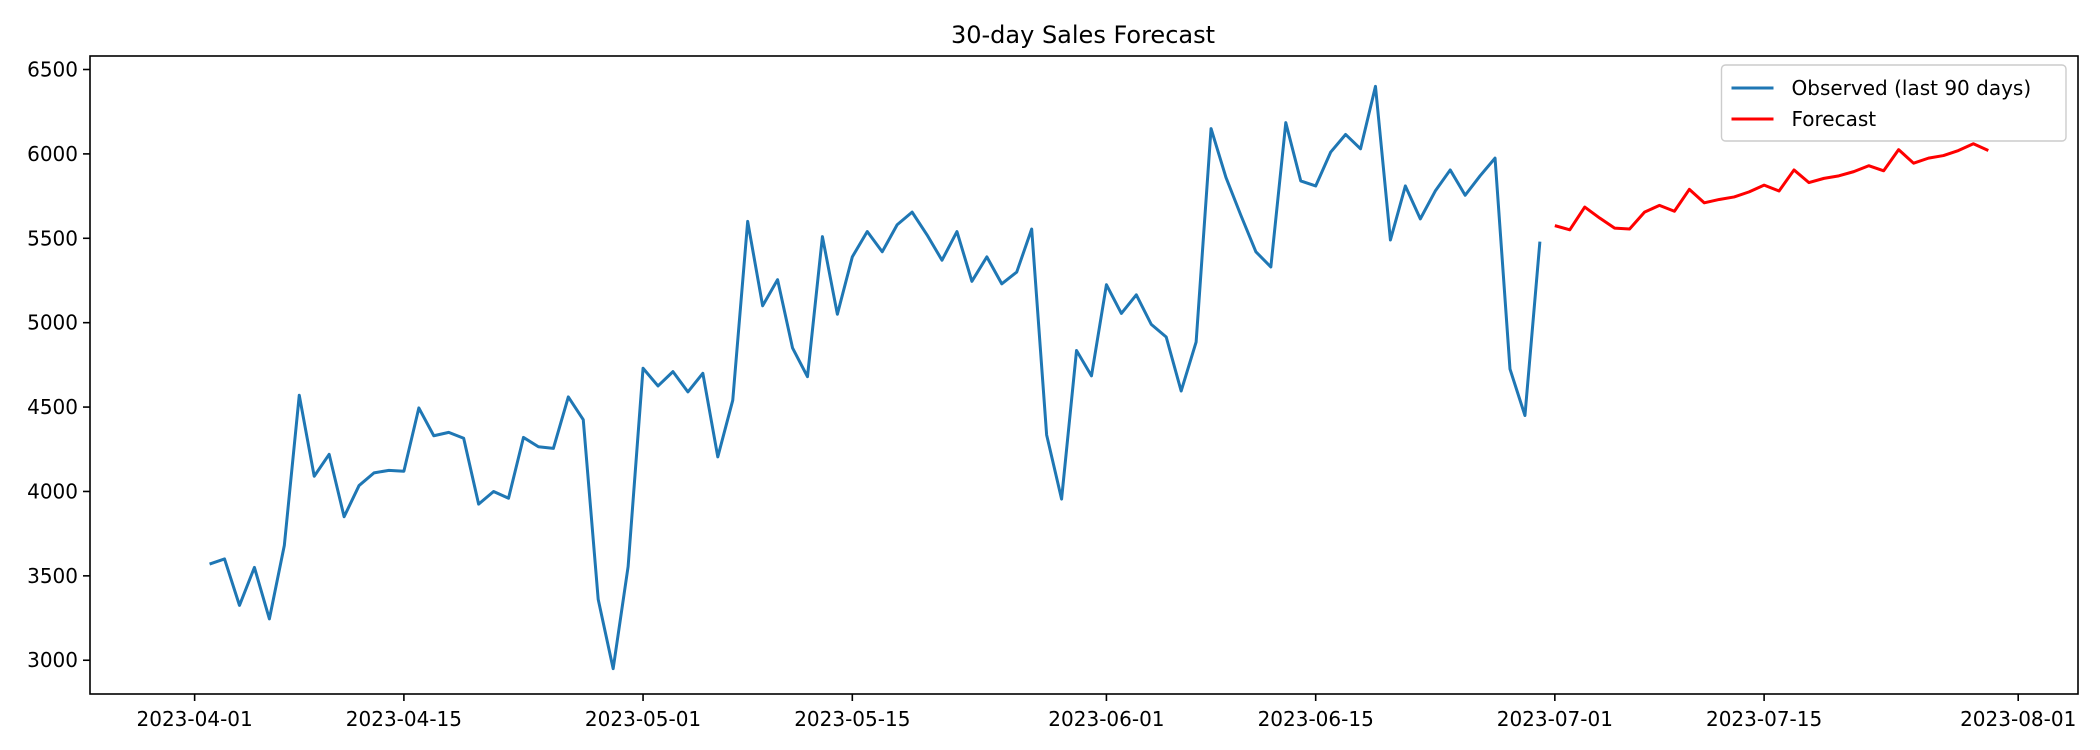 This screenshot has height=750, width=2100. I want to click on x-tick-label: 2023-08-01, so click(2018, 719).